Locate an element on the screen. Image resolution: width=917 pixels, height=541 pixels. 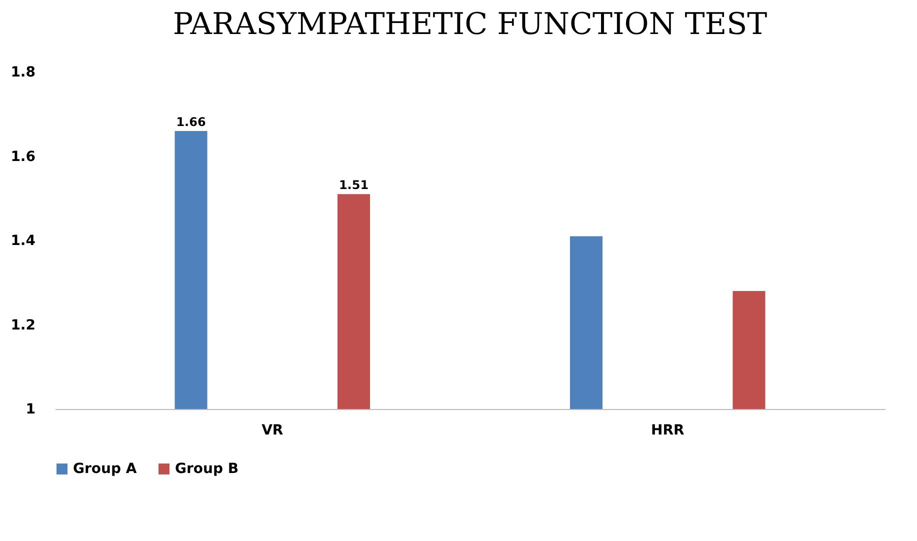
data-label: 1.51 is located at coordinates (353, 185).